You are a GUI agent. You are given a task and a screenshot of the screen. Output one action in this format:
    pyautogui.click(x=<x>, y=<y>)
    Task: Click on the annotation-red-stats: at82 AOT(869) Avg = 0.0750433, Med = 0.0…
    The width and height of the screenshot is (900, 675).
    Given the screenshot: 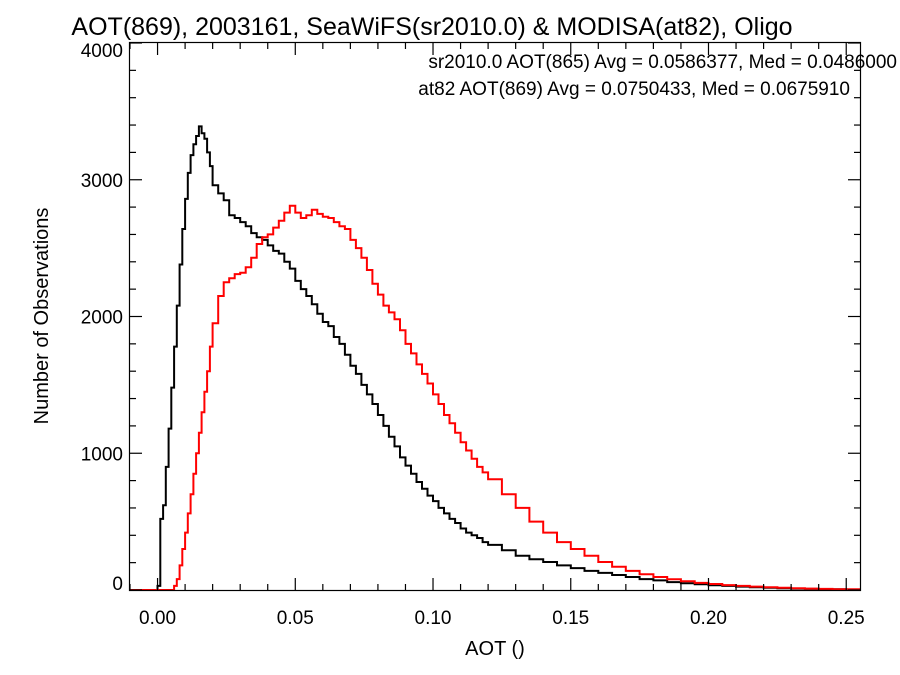 What is the action you would take?
    pyautogui.click(x=634, y=89)
    